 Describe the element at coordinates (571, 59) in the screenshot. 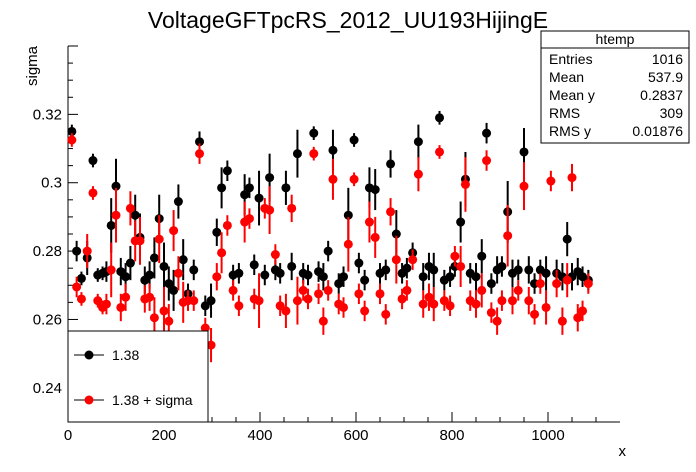

I see `stats-label-entries: Entries` at that location.